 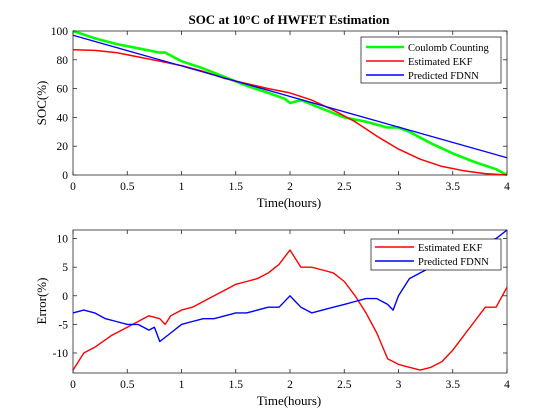 I want to click on error-xtick-label: 1.5, so click(x=236, y=385).